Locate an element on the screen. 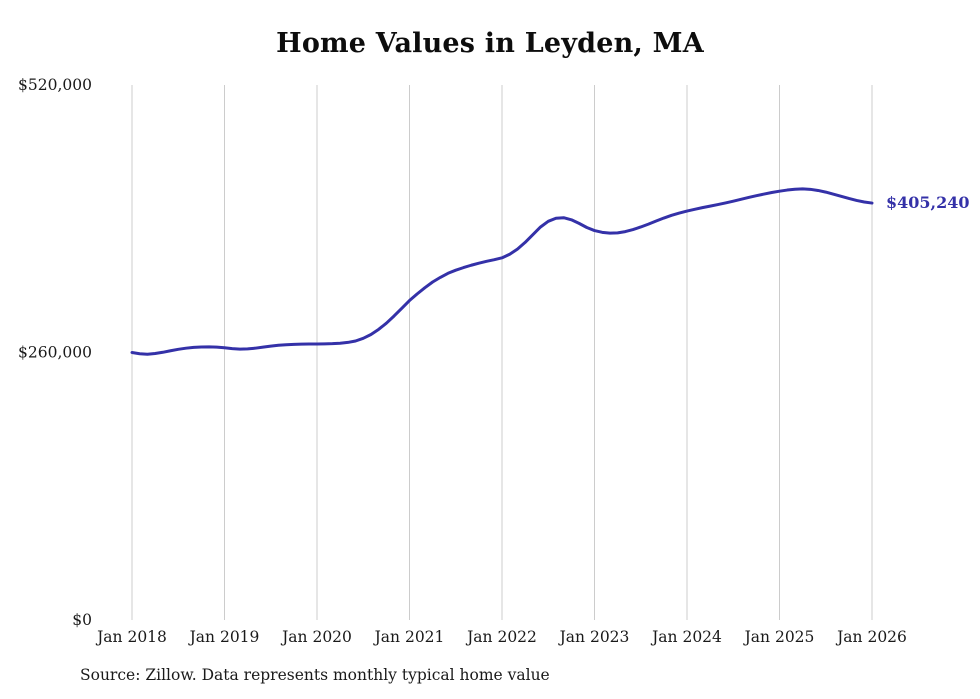  x-axis-tick-label: Jan 2019 is located at coordinates (224, 637).